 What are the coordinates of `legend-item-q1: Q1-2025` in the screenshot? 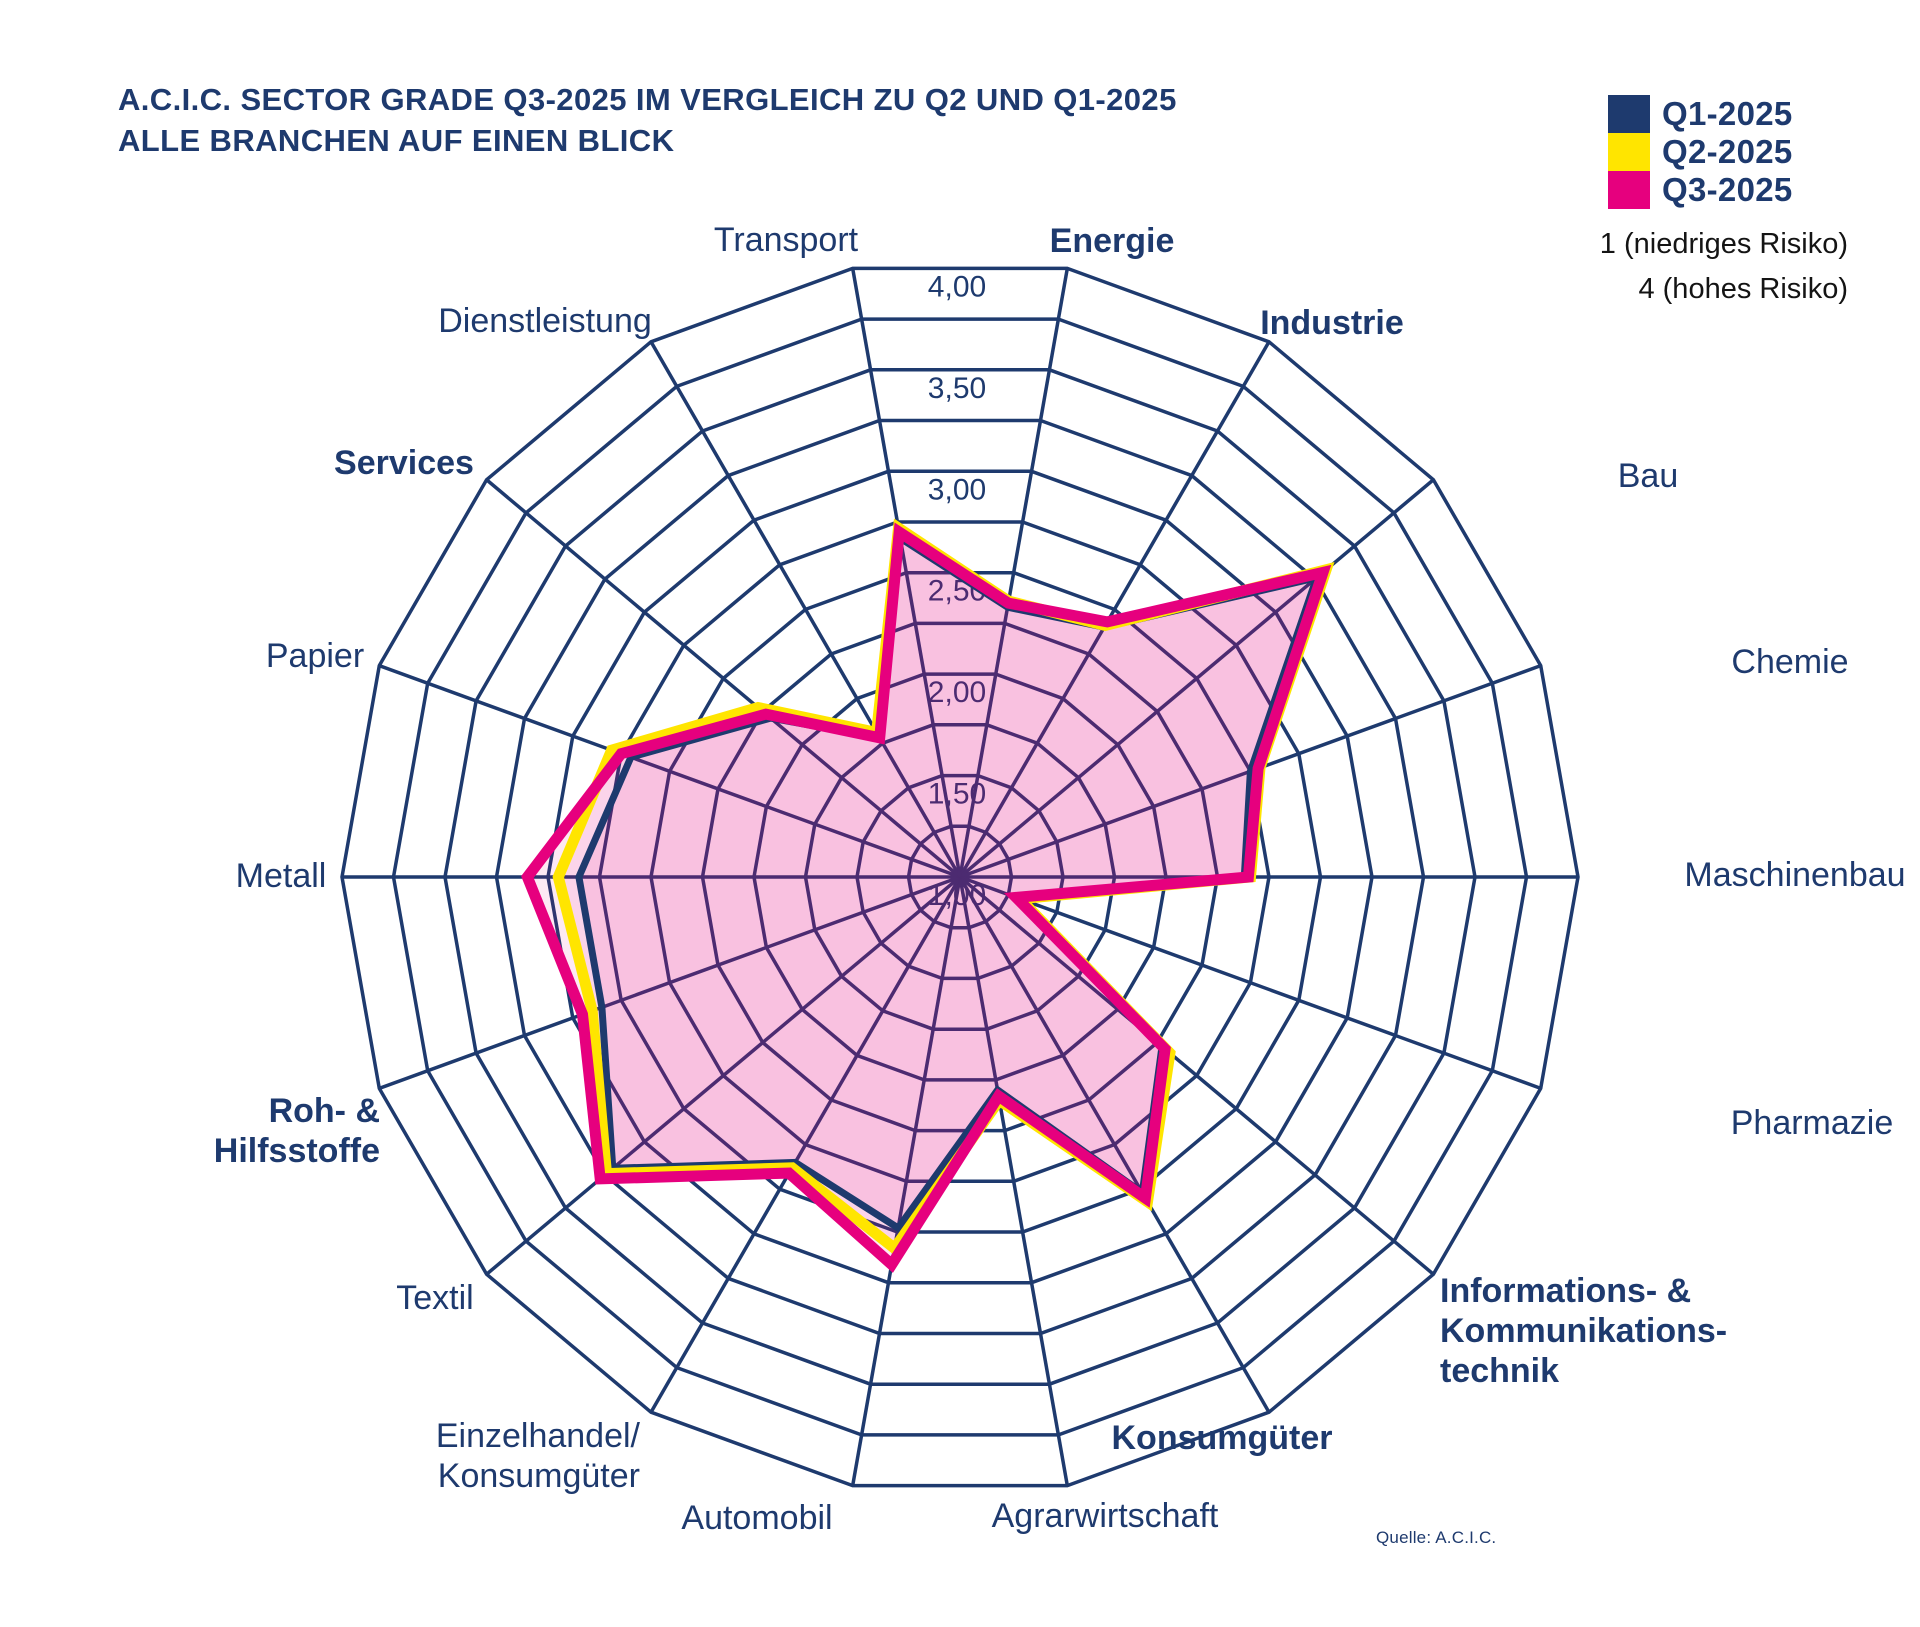 It's located at (1738, 114).